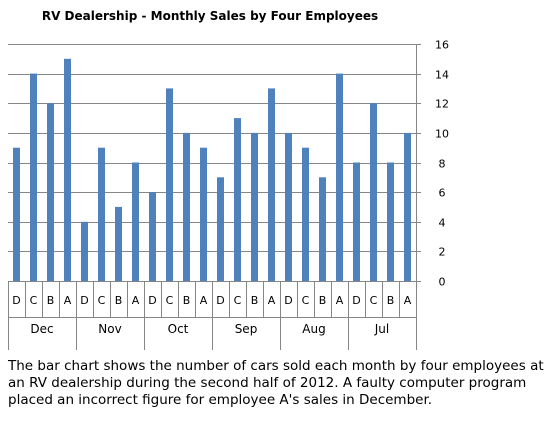 This screenshot has height=426, width=556. I want to click on month-label: Aug, so click(313, 329).